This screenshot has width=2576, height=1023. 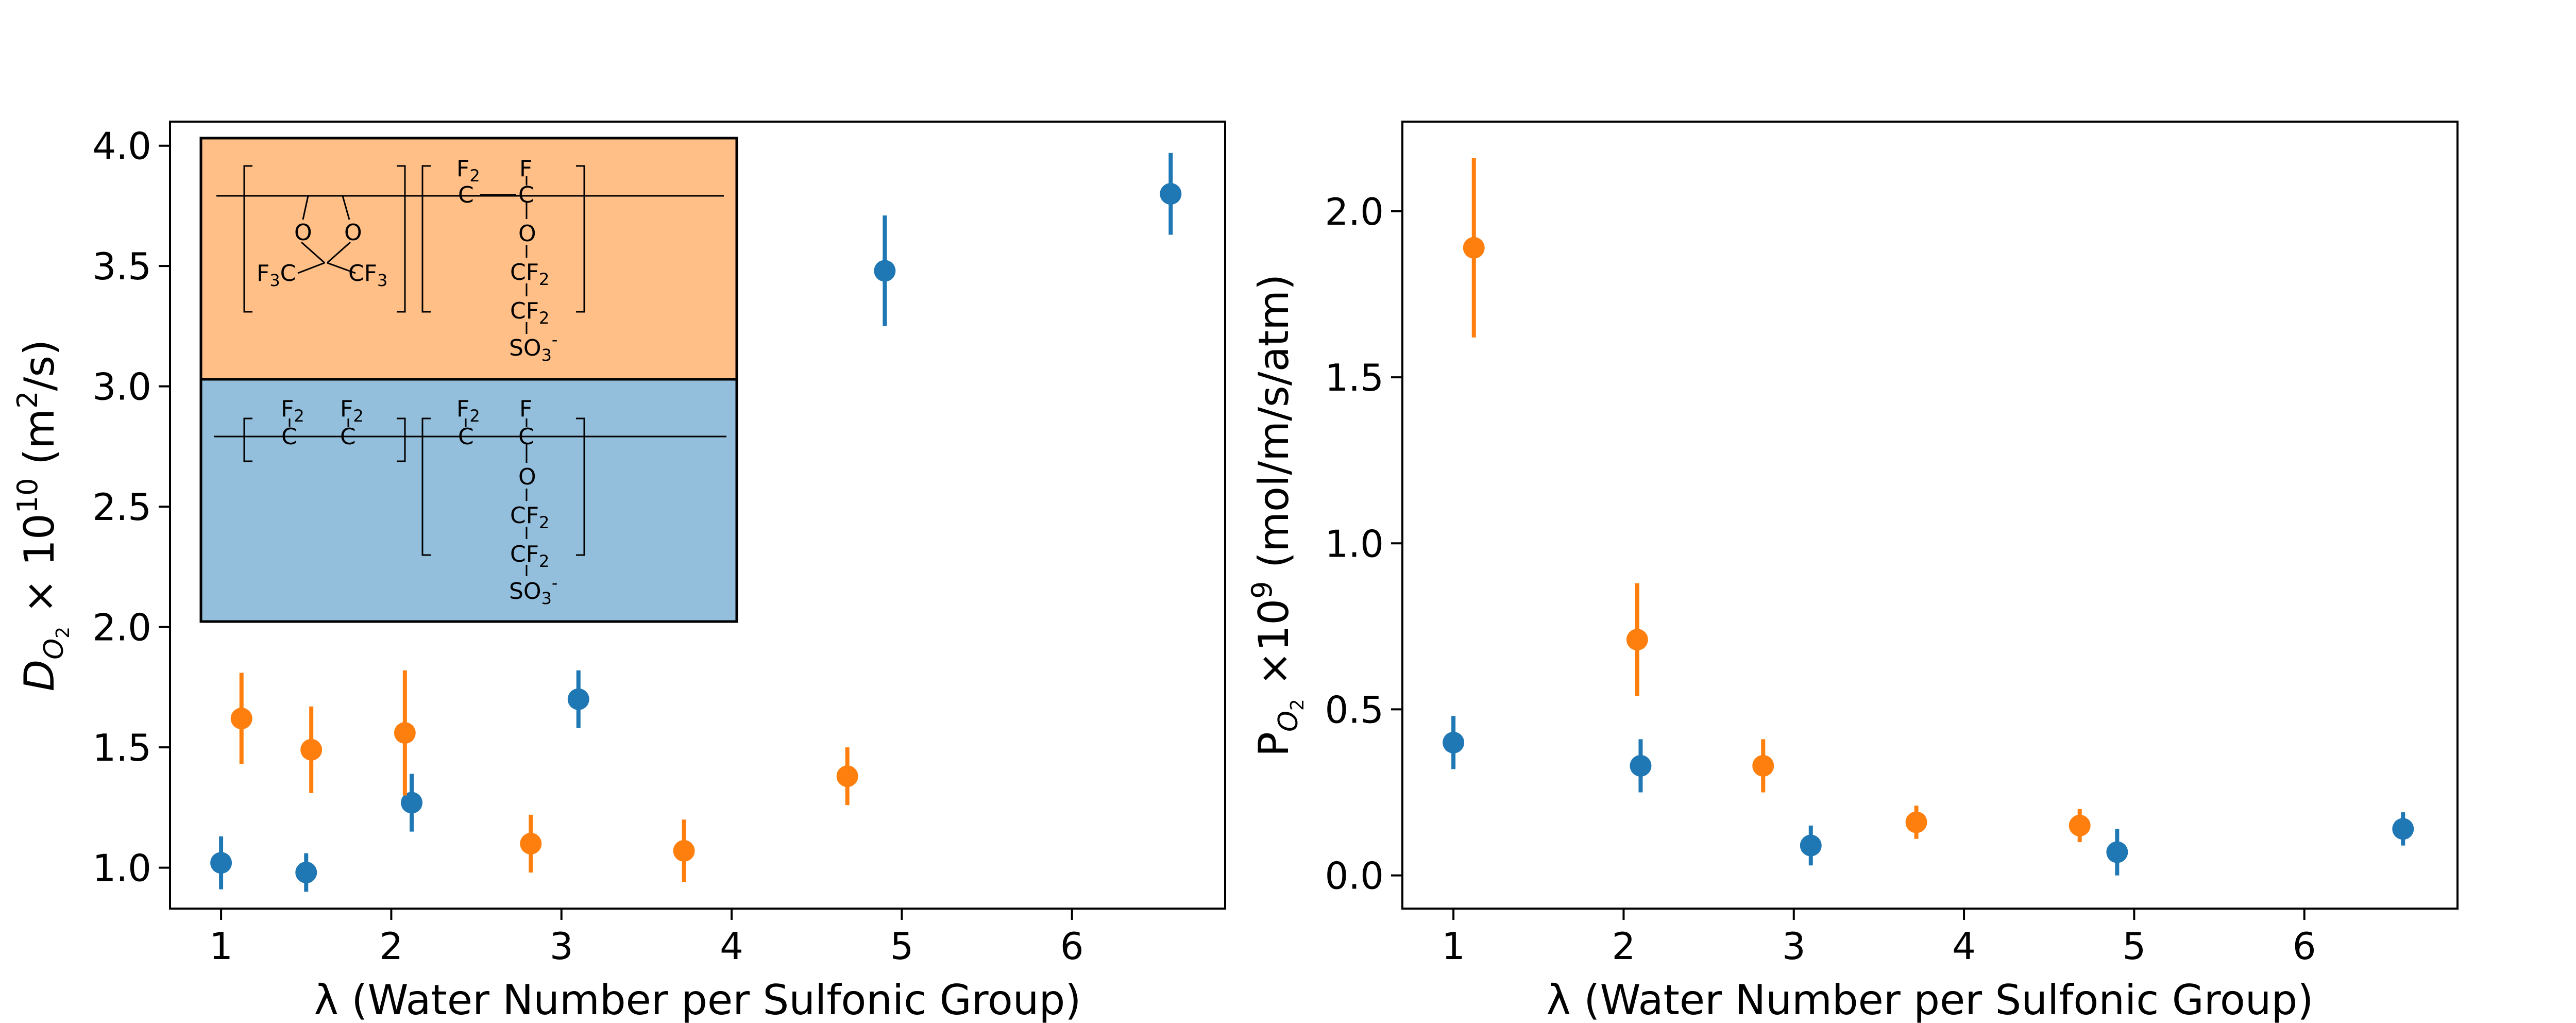 I want to click on cf3-right: CF3, so click(x=367, y=275).